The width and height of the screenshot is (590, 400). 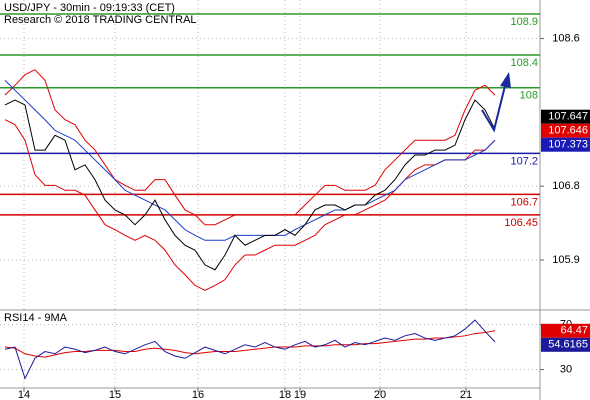 What do you see at coordinates (566, 38) in the screenshot?
I see `y-tick-label: 108.6` at bounding box center [566, 38].